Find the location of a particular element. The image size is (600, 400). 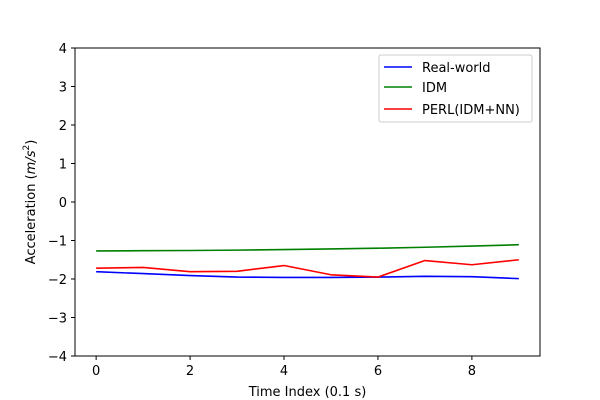

series-layer is located at coordinates (307, 261).